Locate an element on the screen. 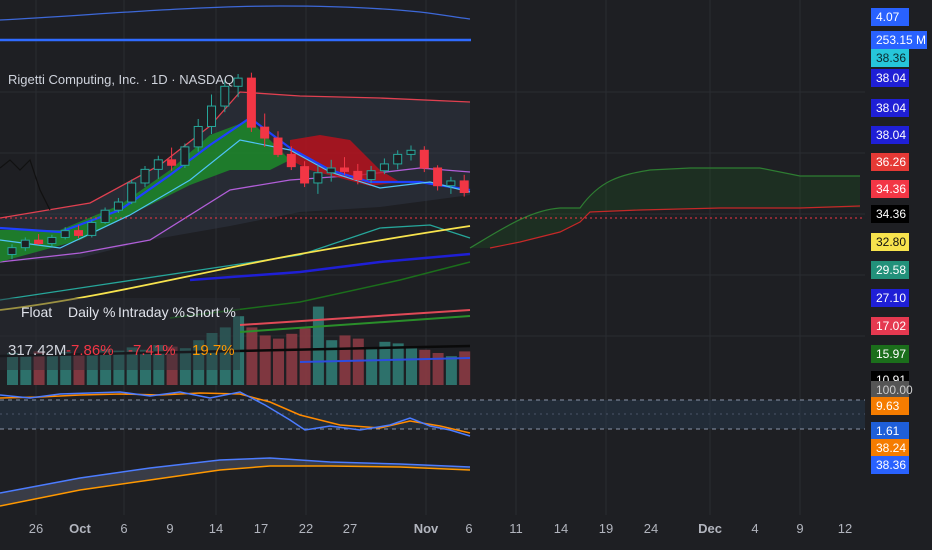  time-tick: 27 is located at coordinates (350, 528).